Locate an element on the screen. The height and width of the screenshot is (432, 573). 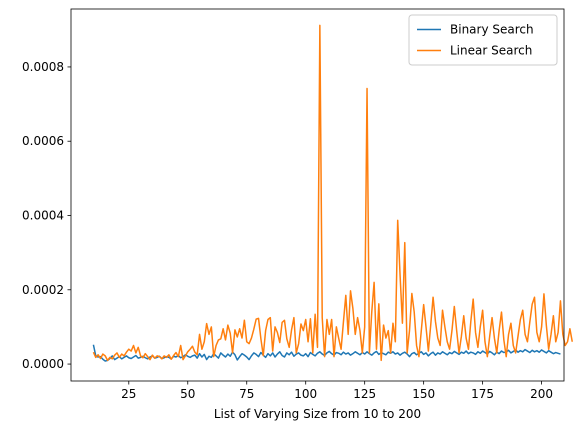
y-tick-label: 0.0006 is located at coordinates (43, 141).